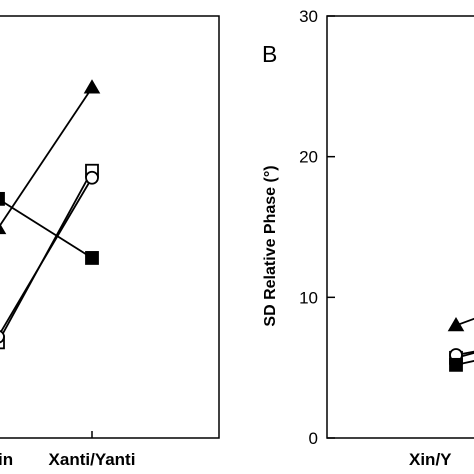 The image size is (474, 474). What do you see at coordinates (308, 157) in the screenshot?
I see `panel-b-ytick-label-3: 20` at bounding box center [308, 157].